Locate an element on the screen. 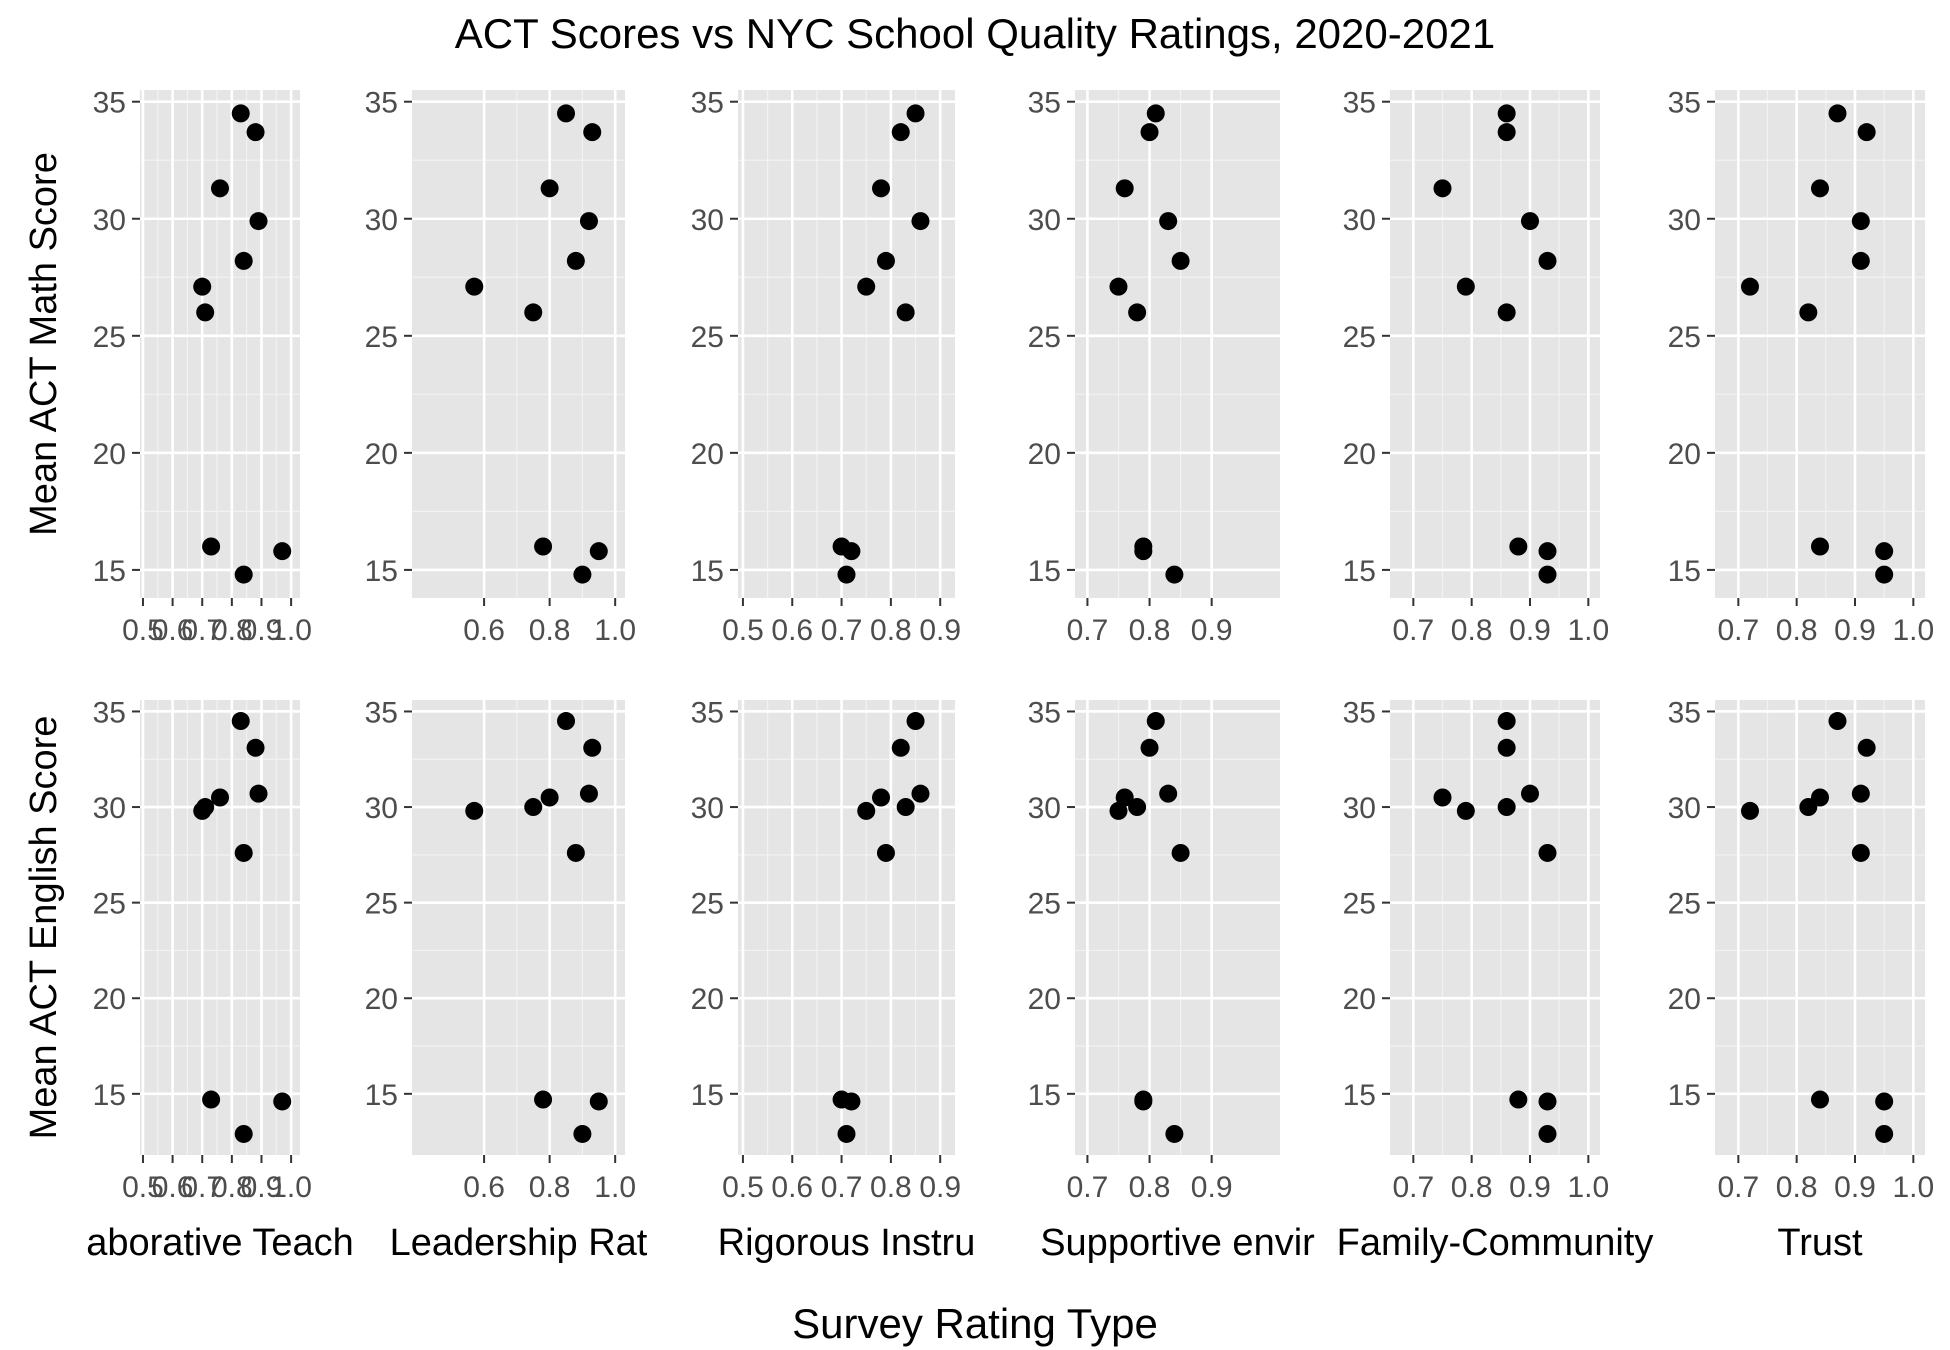 The height and width of the screenshot is (1350, 1950). y-axis-title-row-2: Mean ACT English Score is located at coordinates (44, 928).